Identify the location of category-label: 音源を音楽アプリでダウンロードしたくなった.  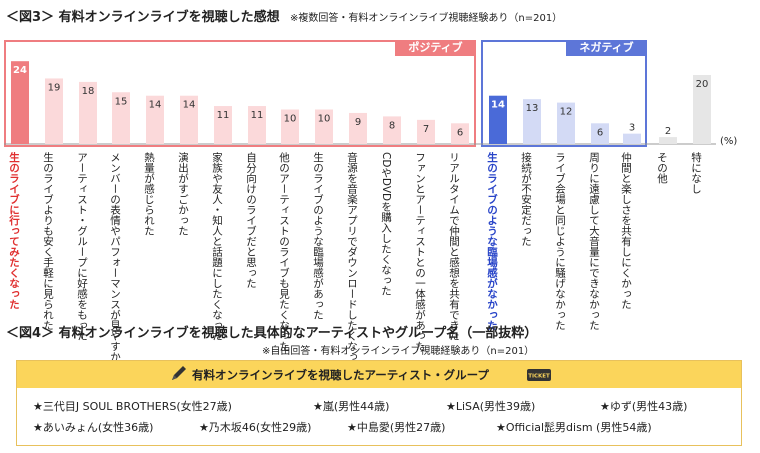
(352, 262).